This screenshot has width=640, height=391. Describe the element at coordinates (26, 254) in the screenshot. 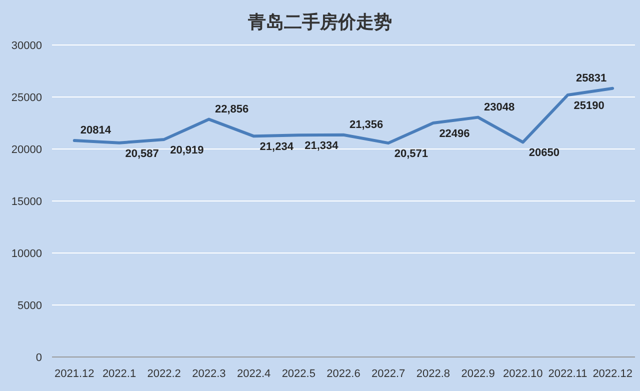

I see `y-tick-label: 10000` at that location.